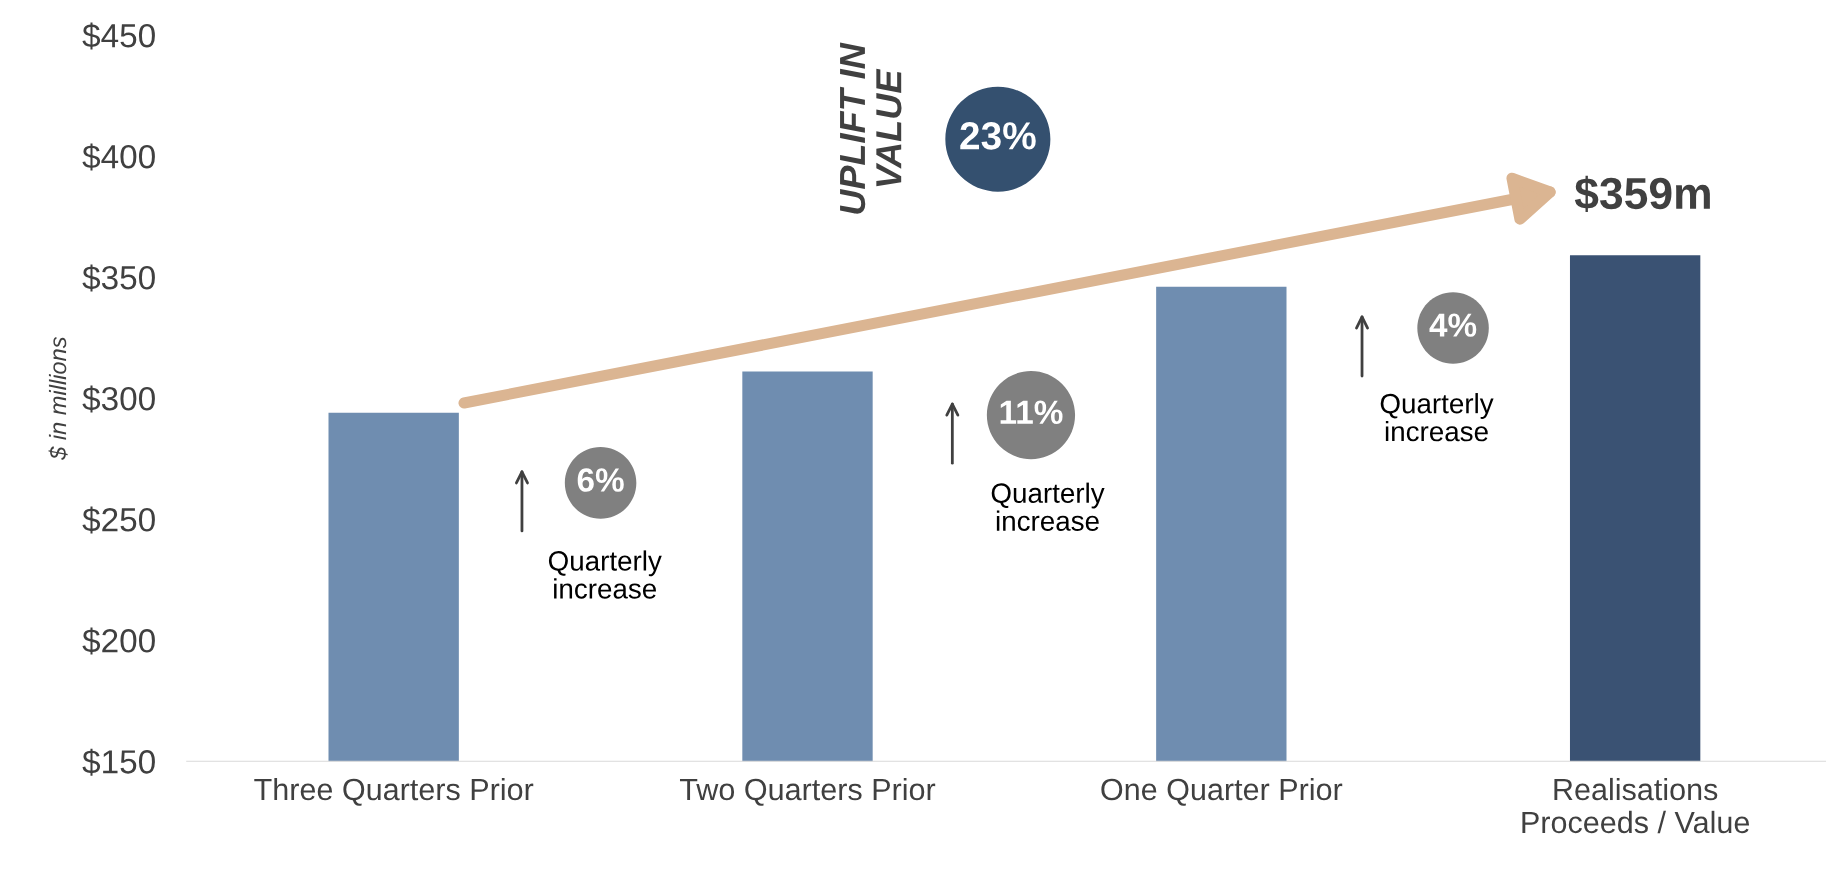  What do you see at coordinates (118, 278) in the screenshot?
I see `y-tick-label: $350` at bounding box center [118, 278].